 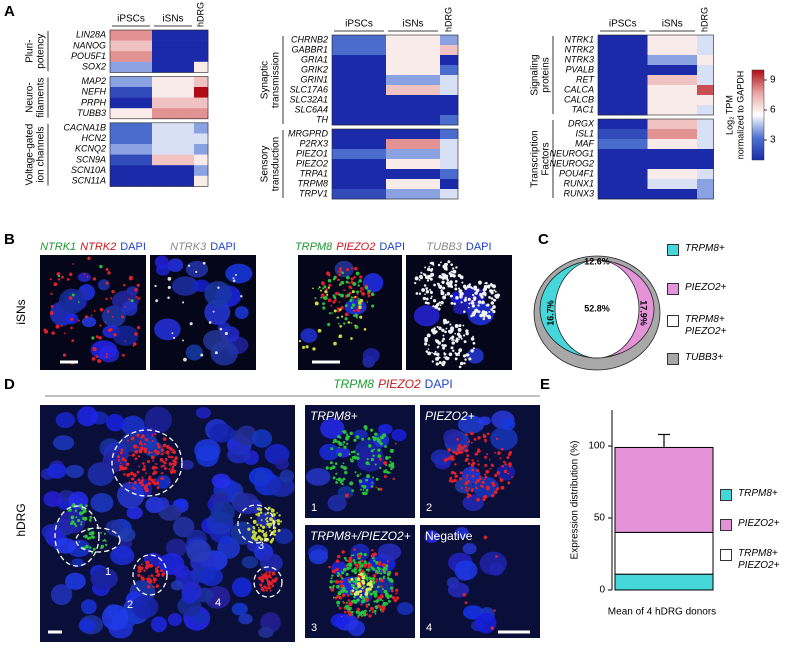 What do you see at coordinates (429, 508) in the screenshot?
I see `inset-number: 2` at bounding box center [429, 508].